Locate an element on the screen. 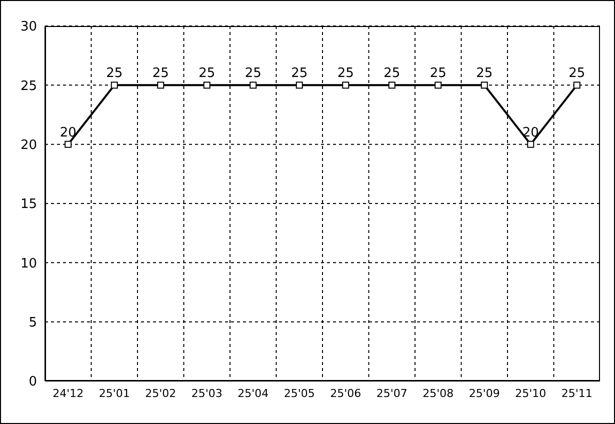  x-tick-label: 25'02 is located at coordinates (160, 393).